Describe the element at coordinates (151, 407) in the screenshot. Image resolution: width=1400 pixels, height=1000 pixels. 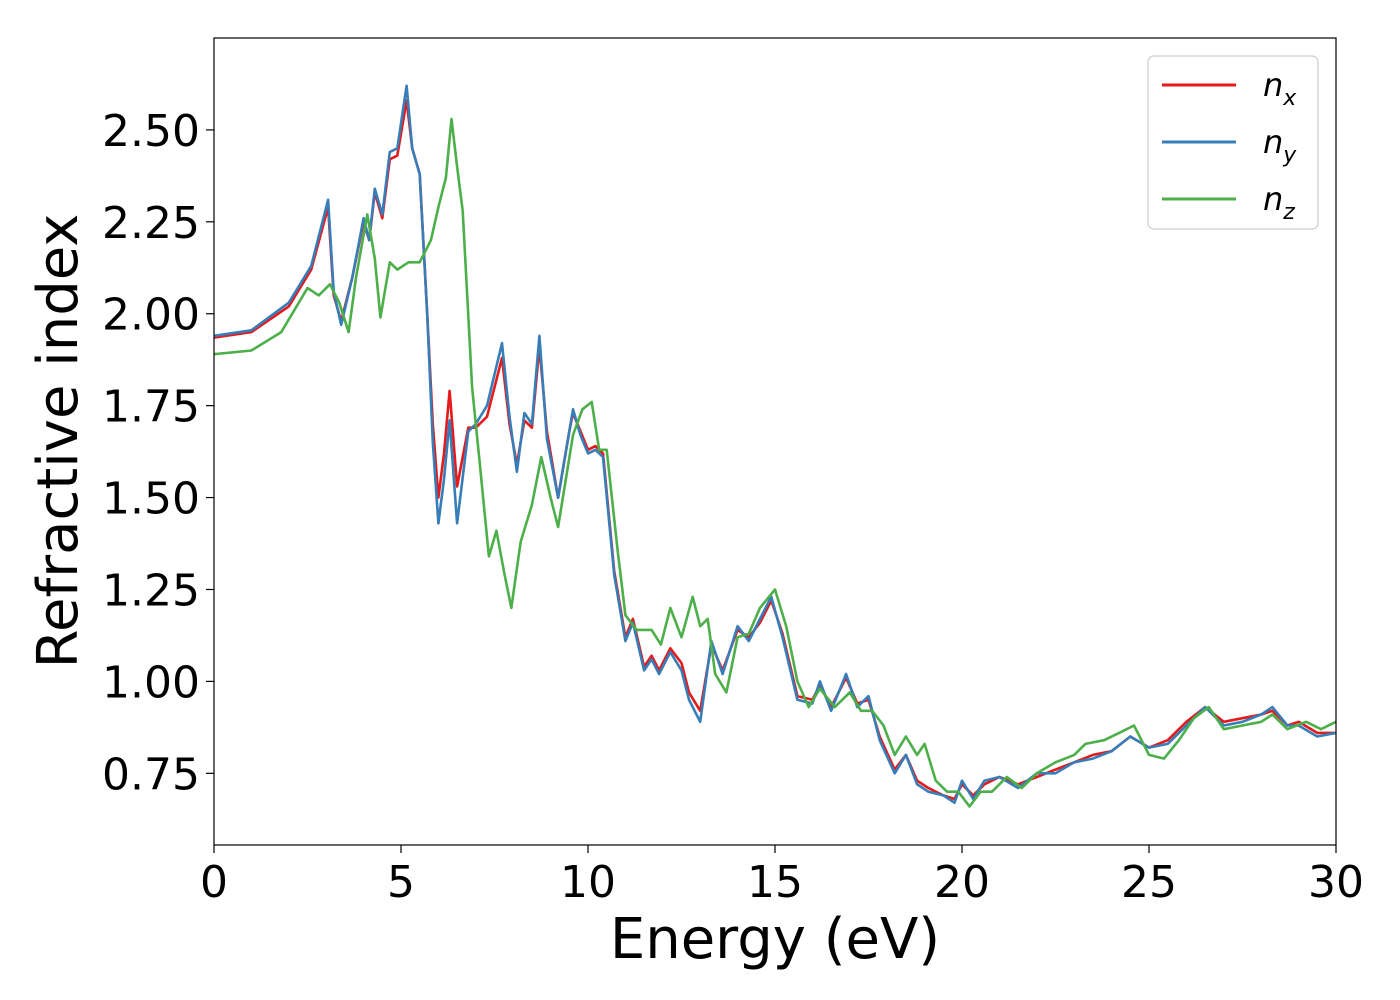
I see `y-tick-label: 1.75` at that location.